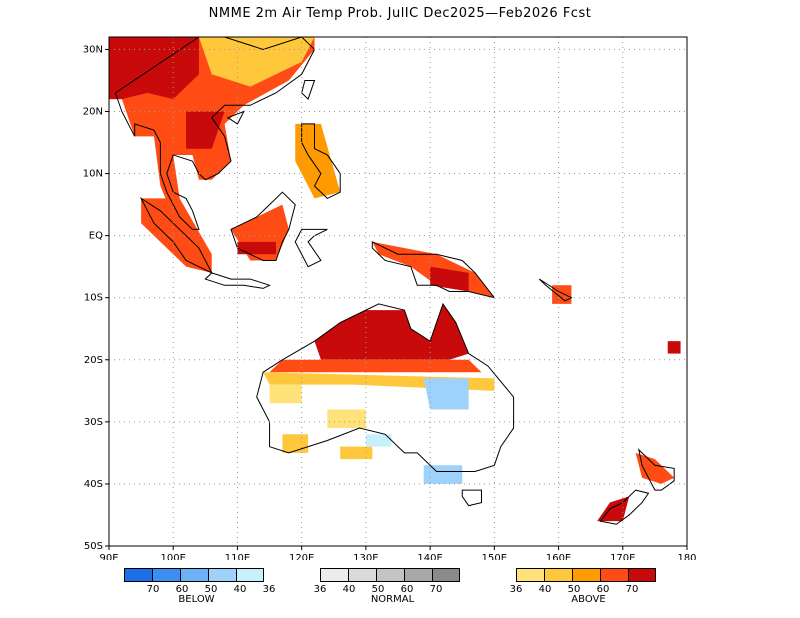 The height and width of the screenshot is (618, 800). I want to click on legend-below-tick: 36, so click(269, 589).